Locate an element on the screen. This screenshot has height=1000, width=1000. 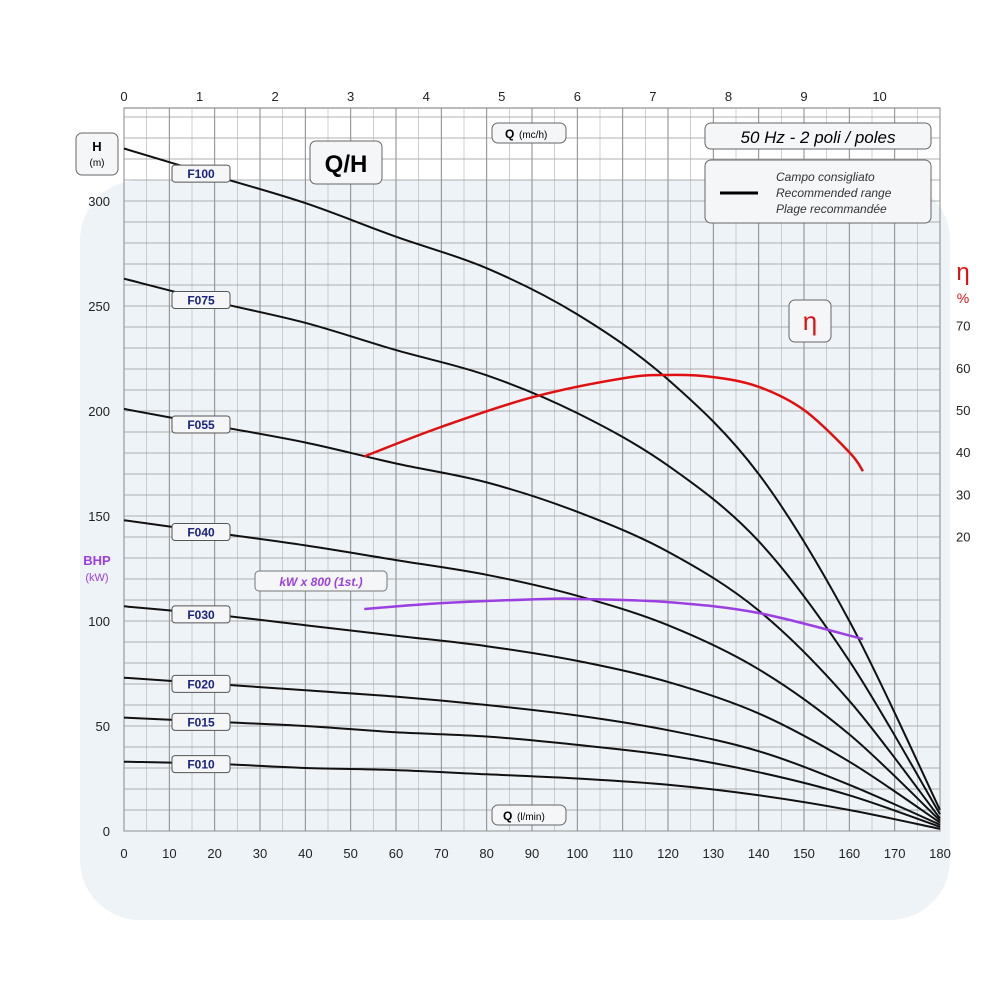
x-bottom-tick-label: 150 is located at coordinates (804, 853).